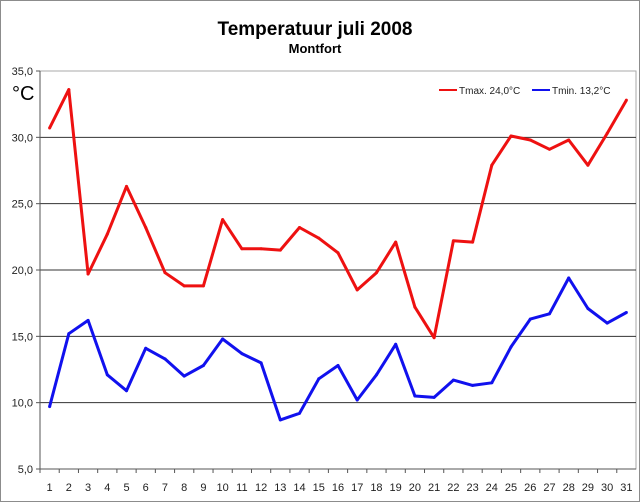 Image resolution: width=640 pixels, height=502 pixels. I want to click on x-tick-label: 6, so click(146, 488).